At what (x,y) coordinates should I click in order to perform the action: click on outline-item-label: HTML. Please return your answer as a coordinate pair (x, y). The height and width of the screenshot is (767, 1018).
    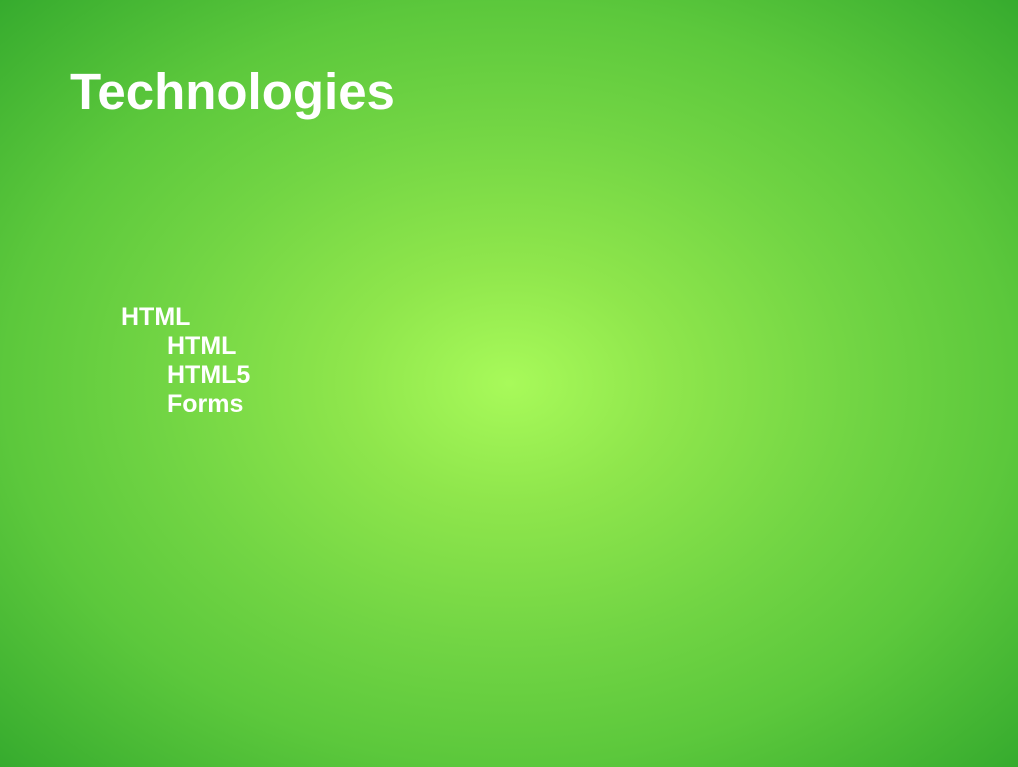
    Looking at the image, I should click on (156, 317).